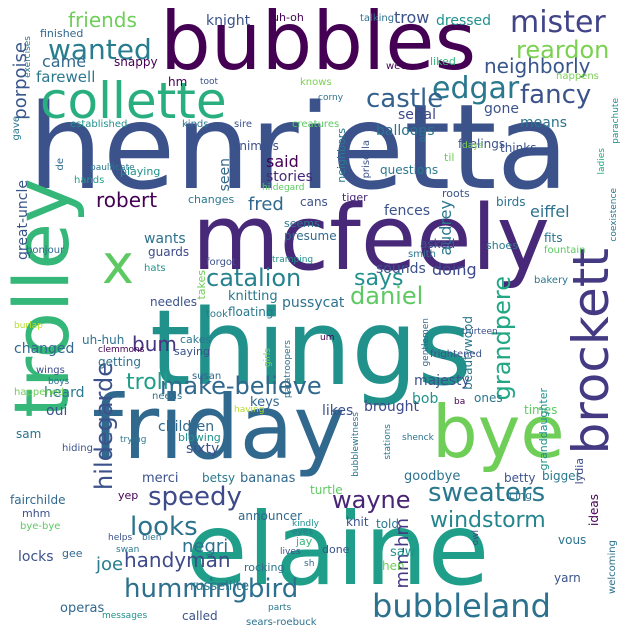 Image resolution: width=636 pixels, height=636 pixels. I want to click on word: eyes, so click(303, 532).